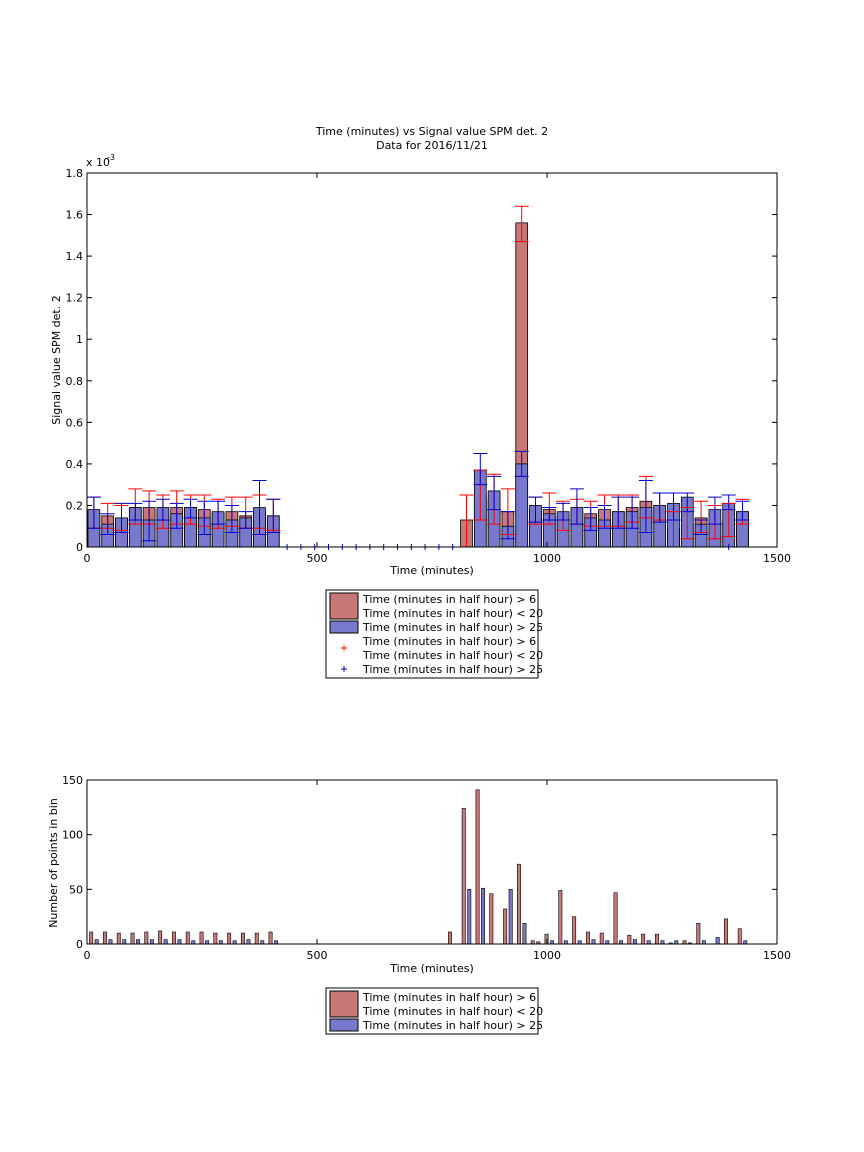  I want to click on plot-frame, so click(432, 862).